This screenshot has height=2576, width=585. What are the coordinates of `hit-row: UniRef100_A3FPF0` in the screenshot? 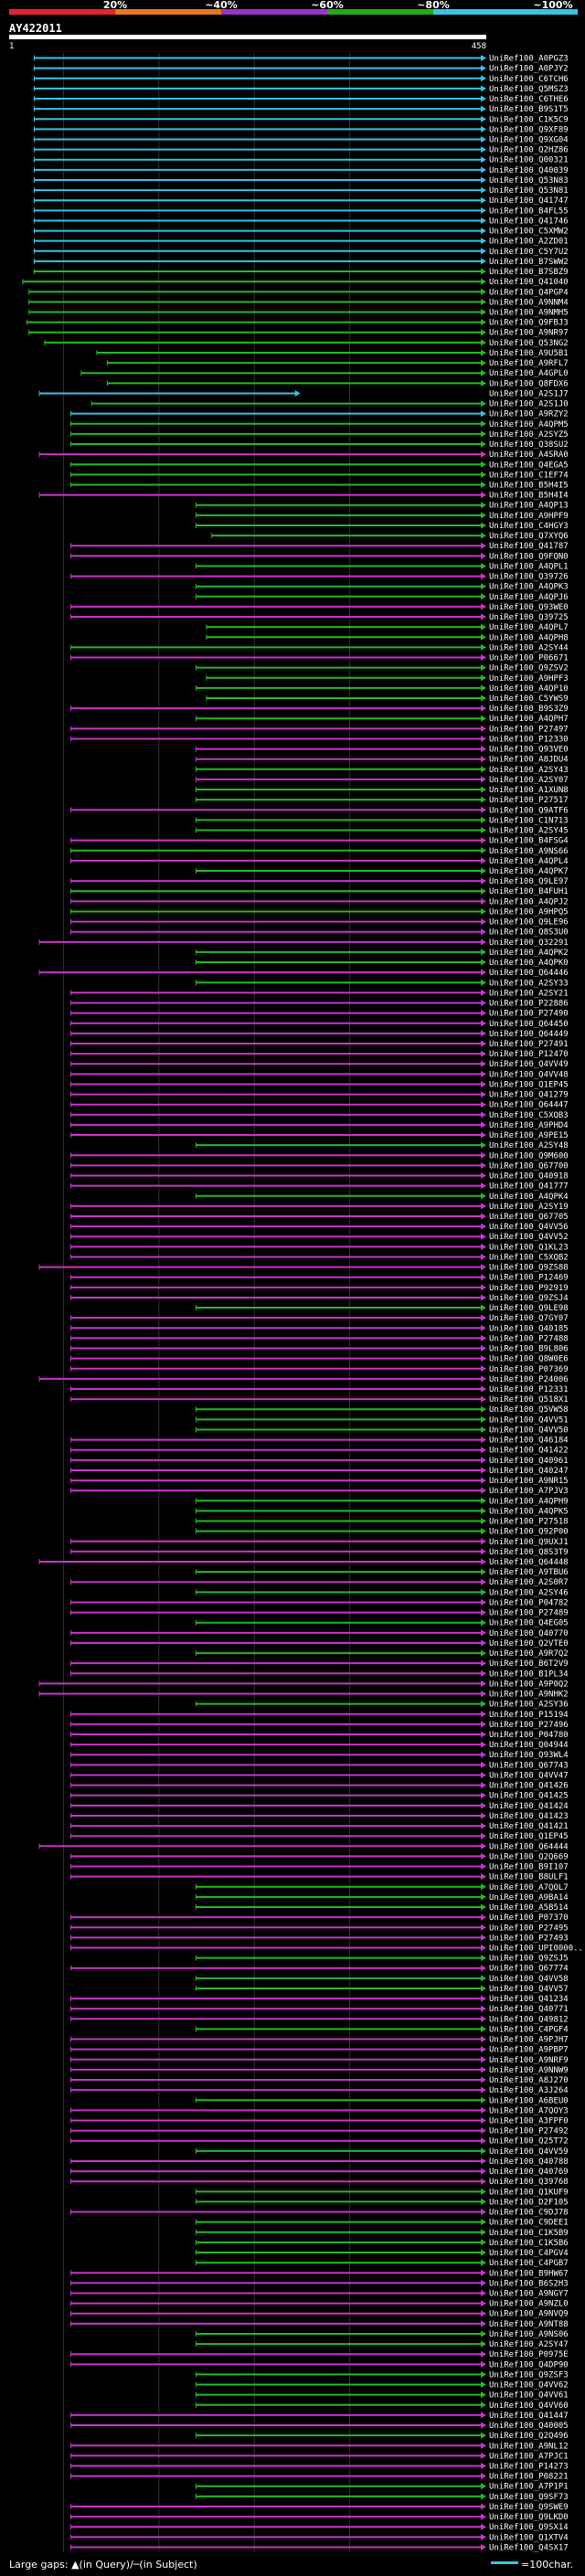 It's located at (319, 2120).